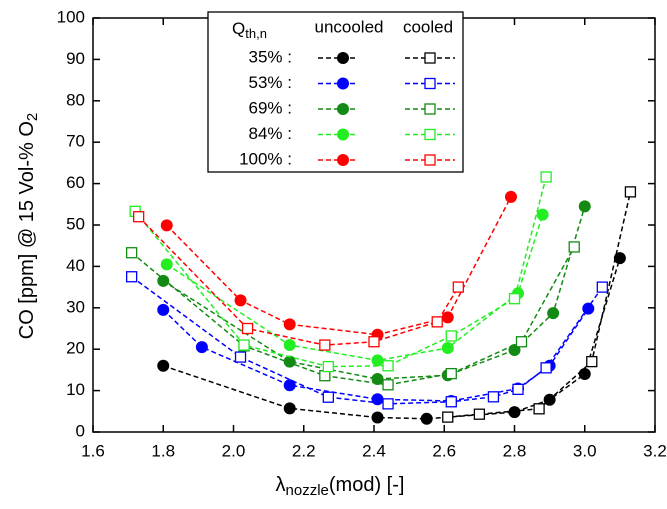  Describe the element at coordinates (80, 430) in the screenshot. I see `y-tick-label: 0` at that location.